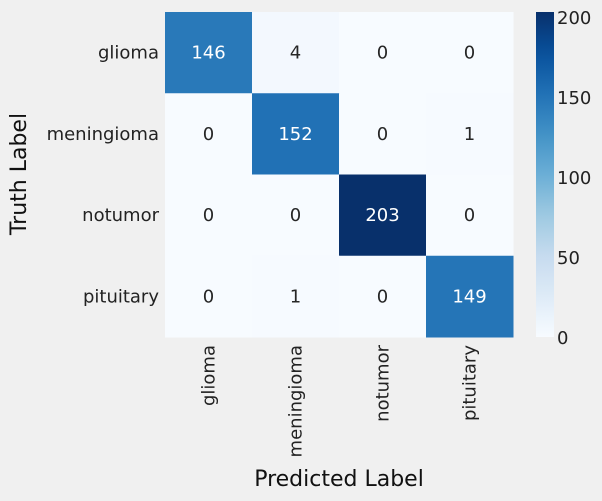 This screenshot has width=602, height=501. What do you see at coordinates (470, 383) in the screenshot?
I see `x-tick-label: pituitary` at bounding box center [470, 383].